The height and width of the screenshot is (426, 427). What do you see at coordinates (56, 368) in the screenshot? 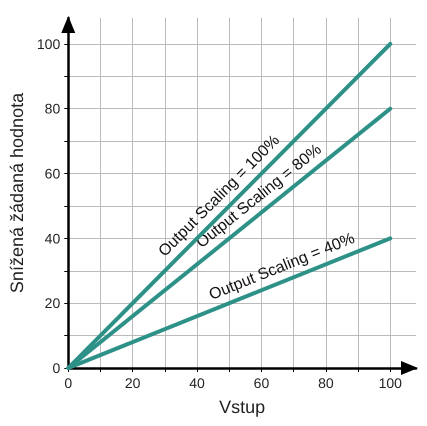
I see `y-tick-label: 0` at bounding box center [56, 368].